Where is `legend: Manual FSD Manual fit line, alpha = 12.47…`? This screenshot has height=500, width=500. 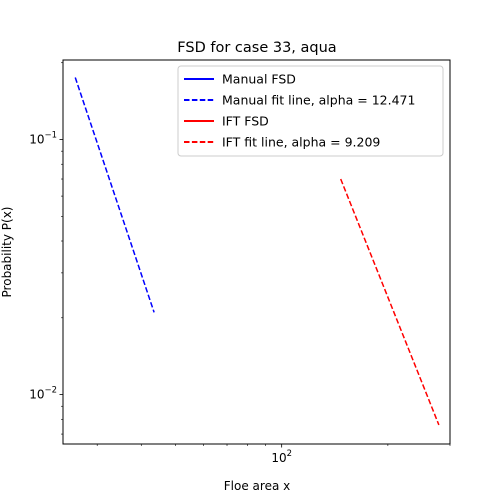 legend: Manual FSD Manual fit line, alpha = 12.47… is located at coordinates (310, 111).